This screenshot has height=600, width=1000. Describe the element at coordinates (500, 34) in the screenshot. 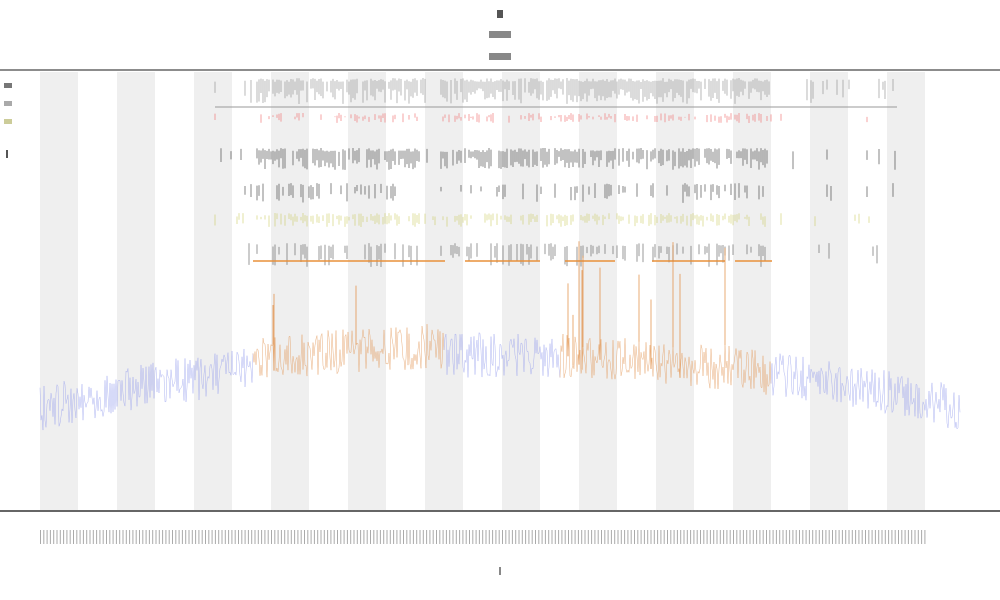

I see `subtitle-block` at that location.